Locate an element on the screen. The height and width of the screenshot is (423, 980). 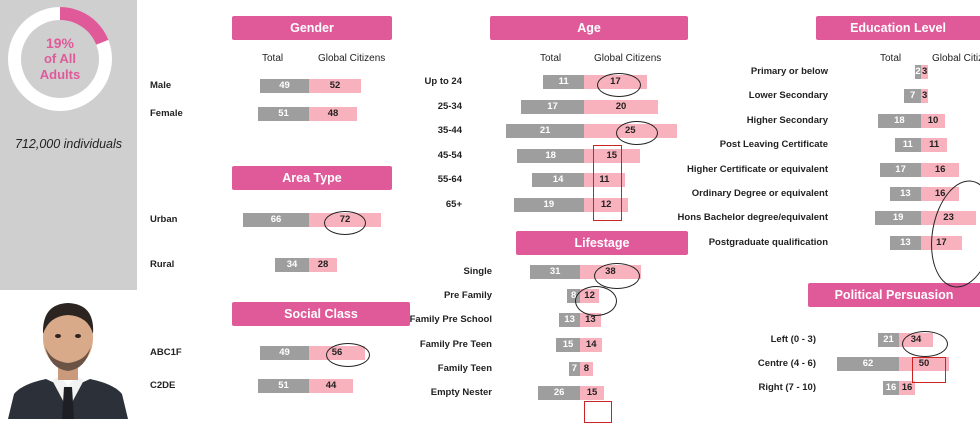
education-total-value: 19 is located at coordinates (898, 217).